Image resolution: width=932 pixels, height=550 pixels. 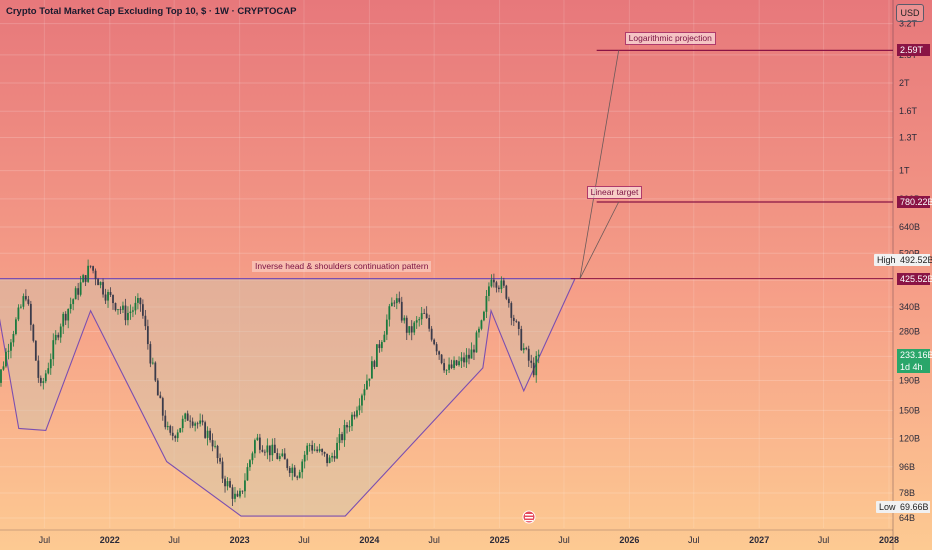 What do you see at coordinates (910, 13) in the screenshot?
I see `currency-button: USD` at bounding box center [910, 13].